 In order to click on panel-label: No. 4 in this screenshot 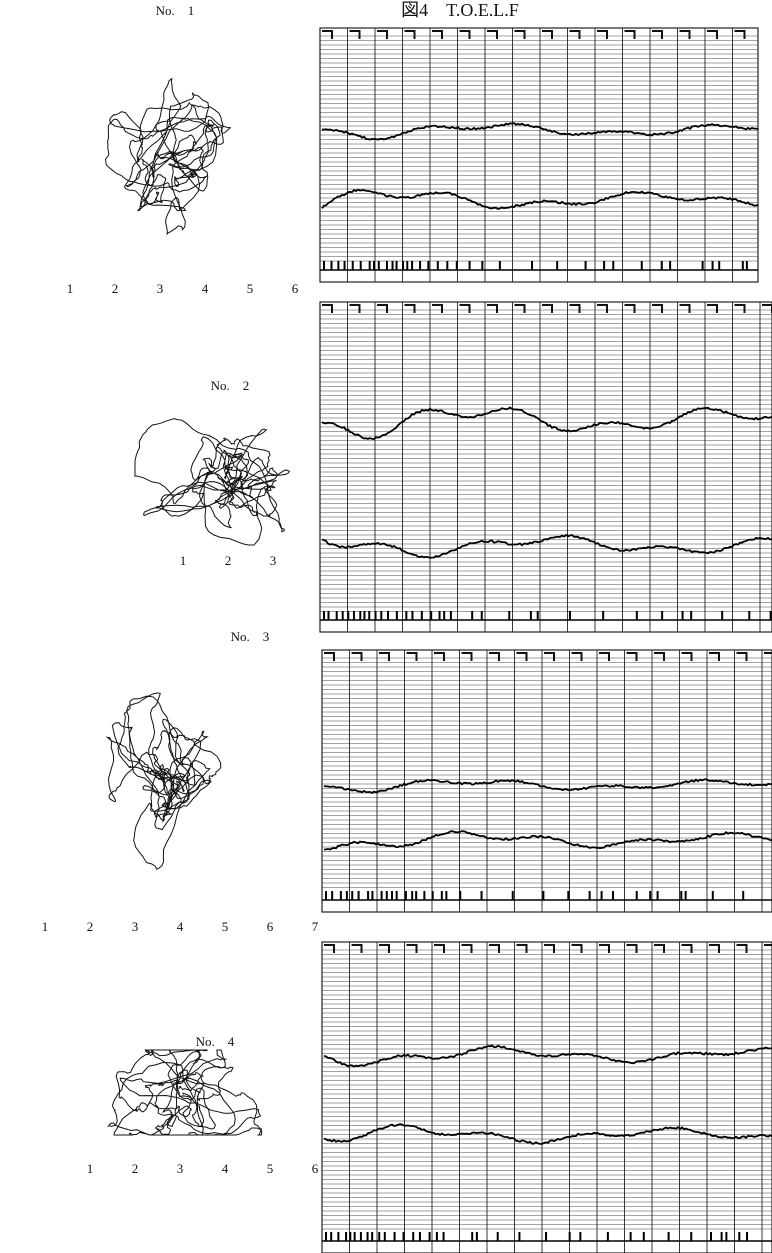, I will do `click(215, 1041)`.